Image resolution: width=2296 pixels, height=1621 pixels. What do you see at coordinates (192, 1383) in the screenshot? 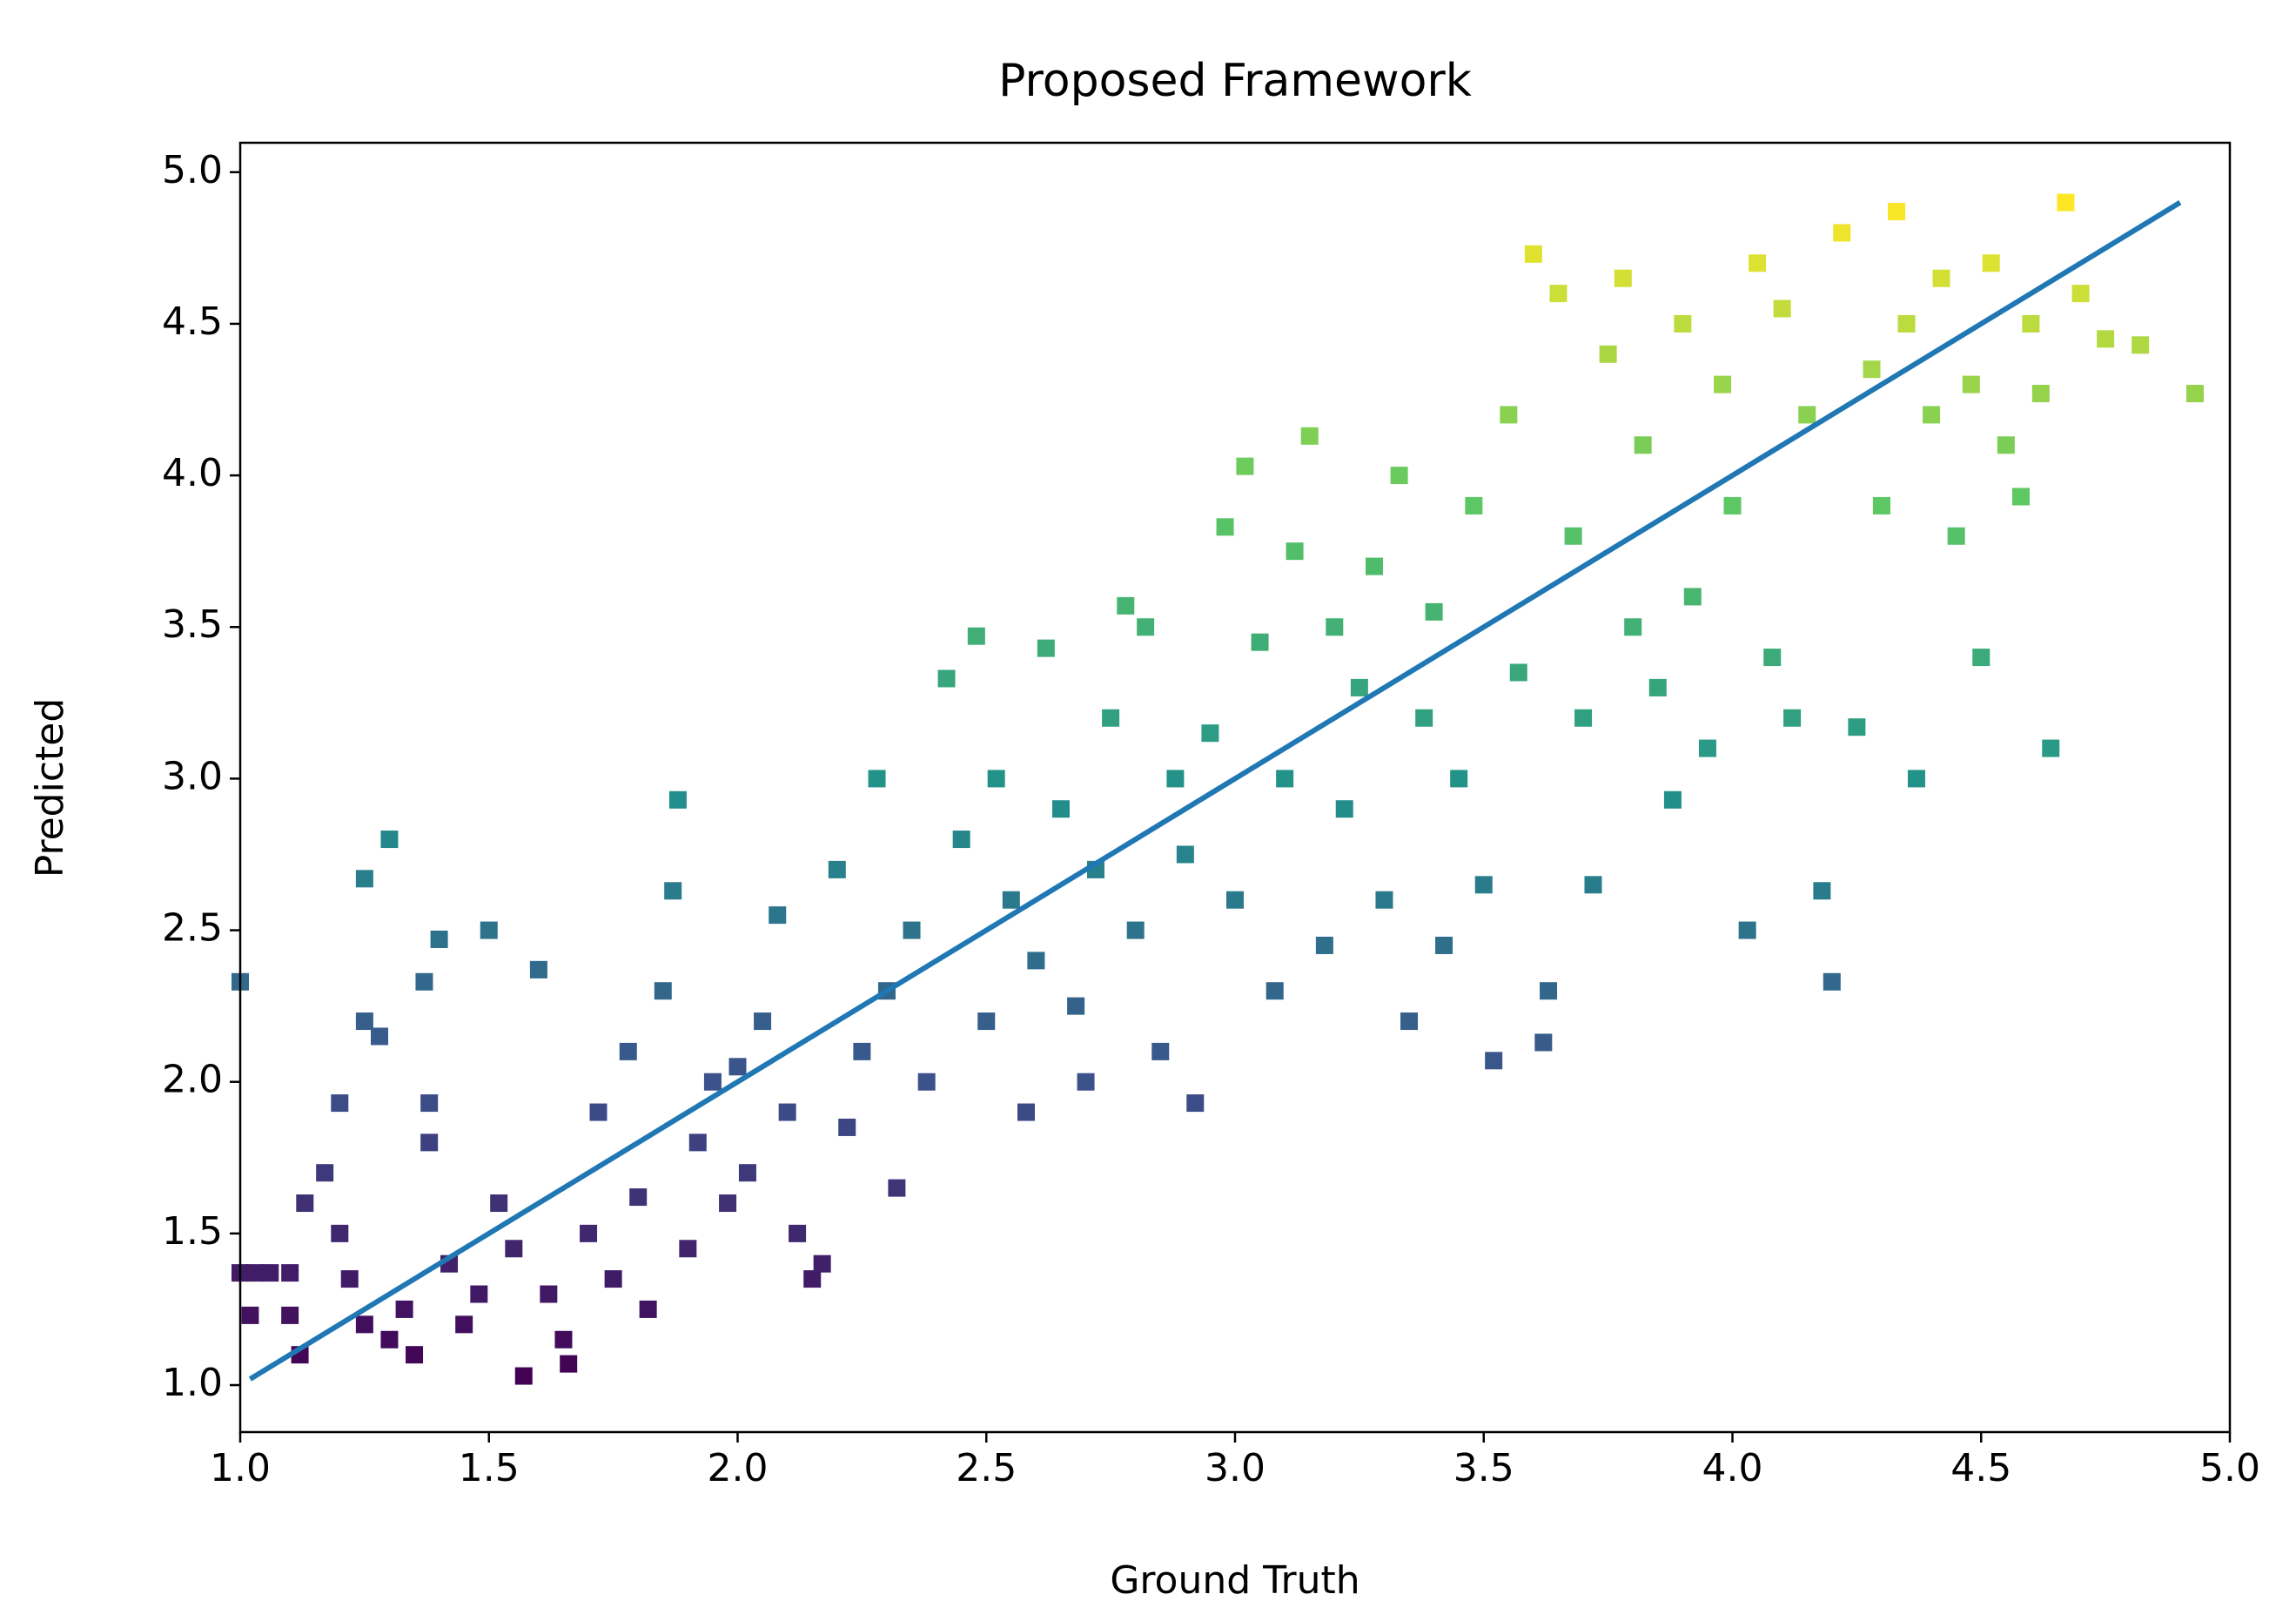
I see `y-tick-label: 1.0` at bounding box center [192, 1383].